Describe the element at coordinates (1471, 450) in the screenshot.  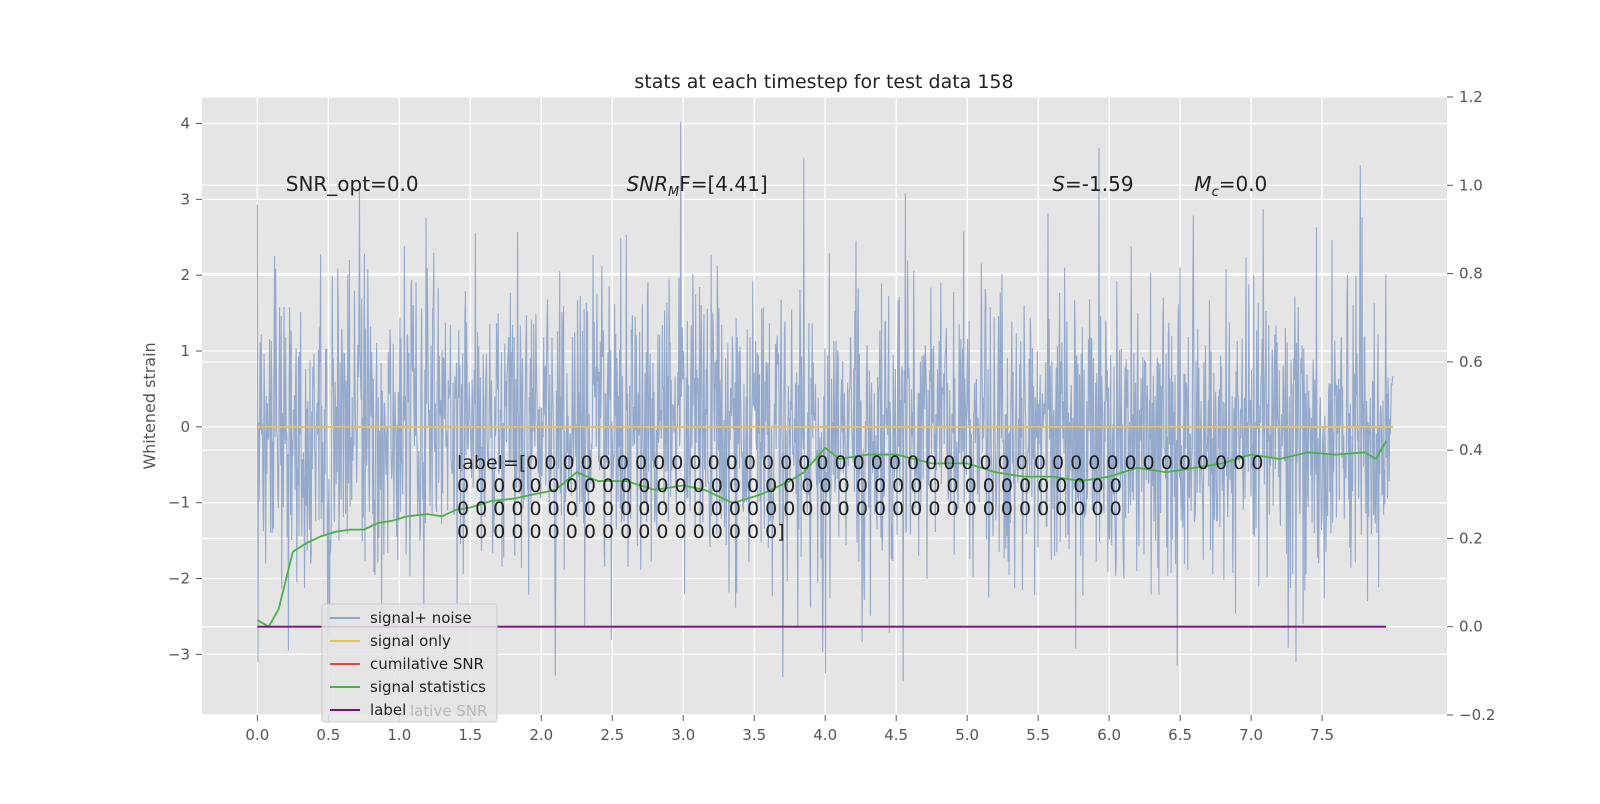
I see `y2-tick-label-3: 0.4` at that location.